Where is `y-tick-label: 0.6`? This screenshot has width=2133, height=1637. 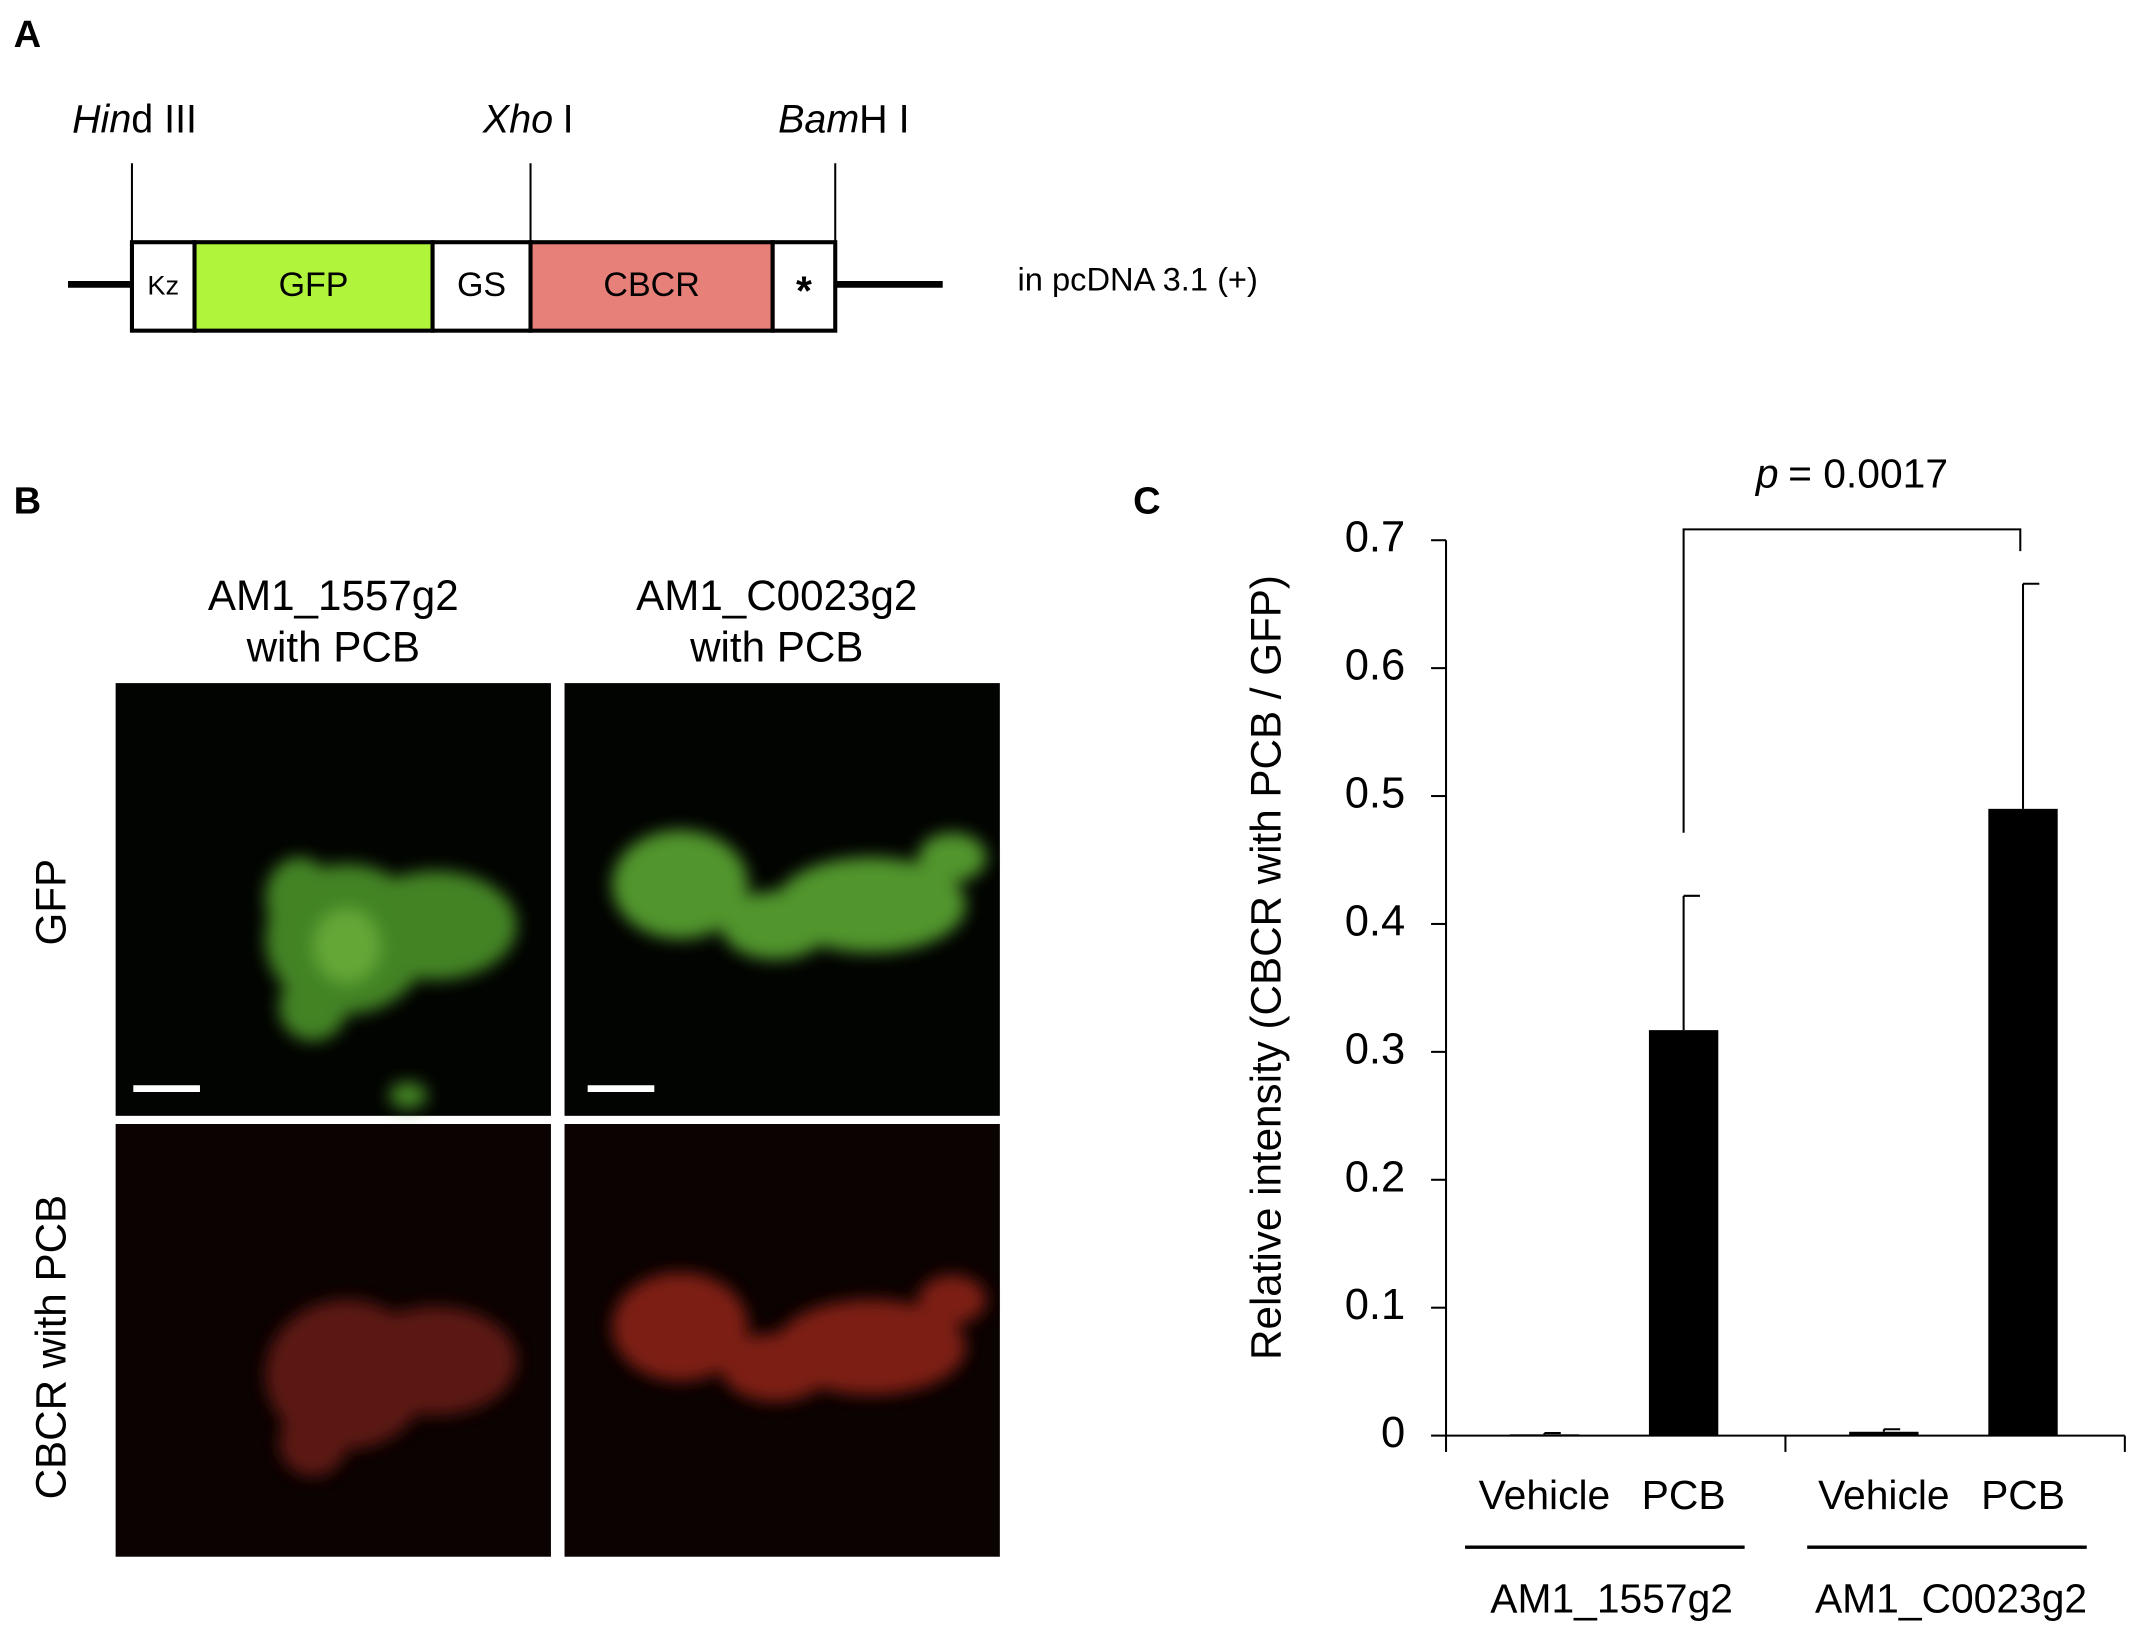 y-tick-label: 0.6 is located at coordinates (1375, 666).